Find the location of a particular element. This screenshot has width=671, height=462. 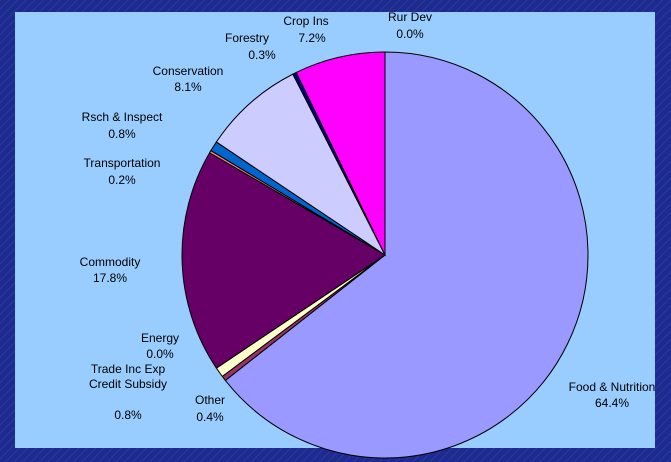

slice-value-label: 0.3% is located at coordinates (262, 55).